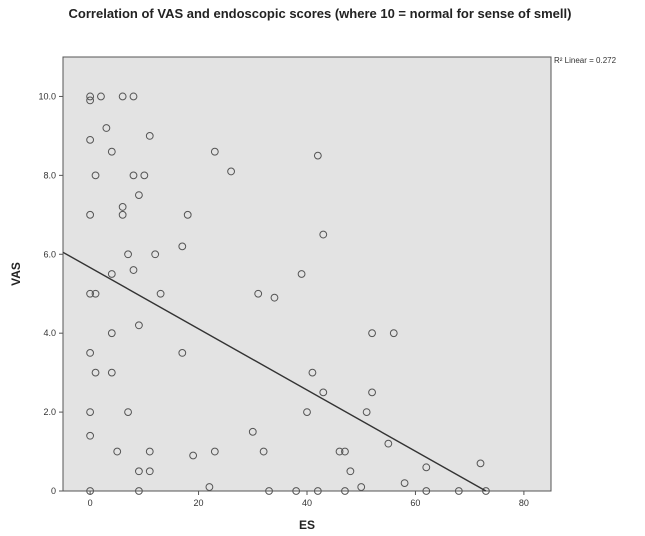  Describe the element at coordinates (415, 503) in the screenshot. I see `x-tick-label: 60` at that location.